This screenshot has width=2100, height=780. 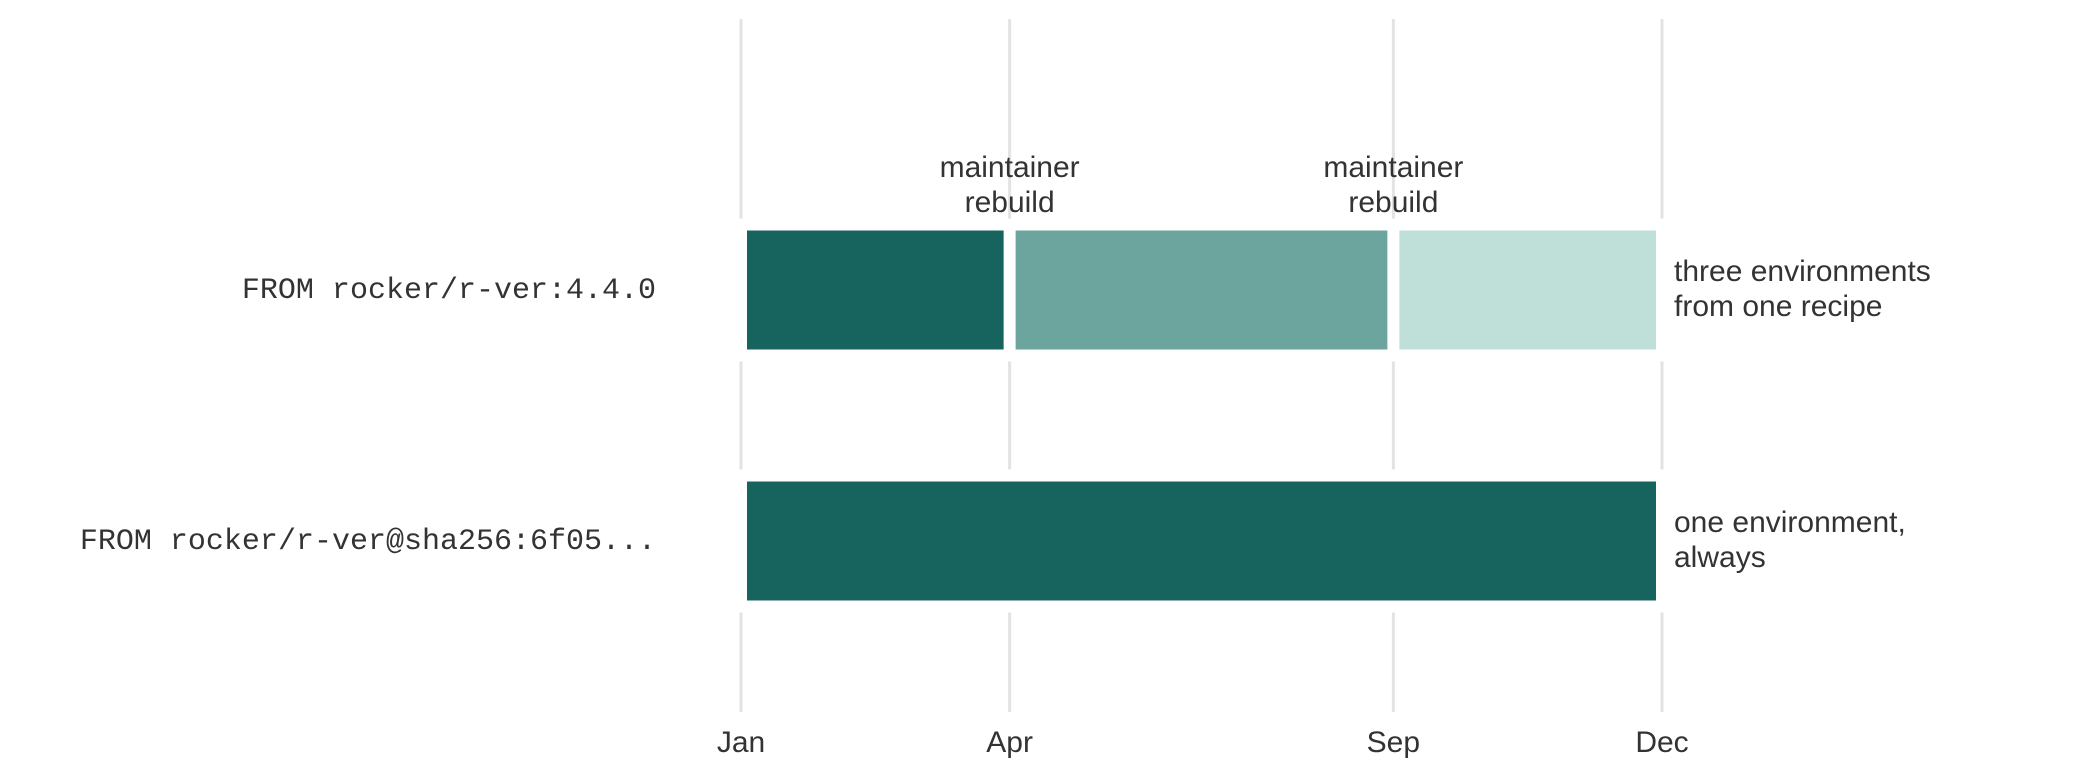 What do you see at coordinates (741, 742) in the screenshot?
I see `x-tick-label: Jan` at bounding box center [741, 742].